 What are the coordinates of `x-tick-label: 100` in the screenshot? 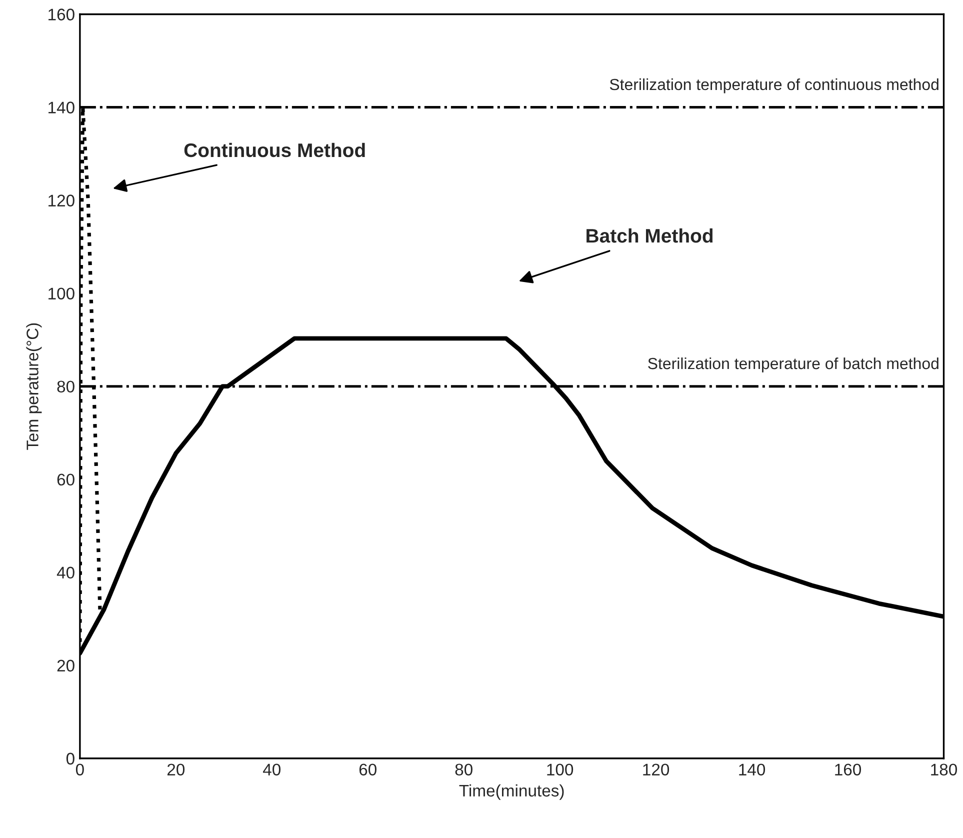 It's located at (560, 770).